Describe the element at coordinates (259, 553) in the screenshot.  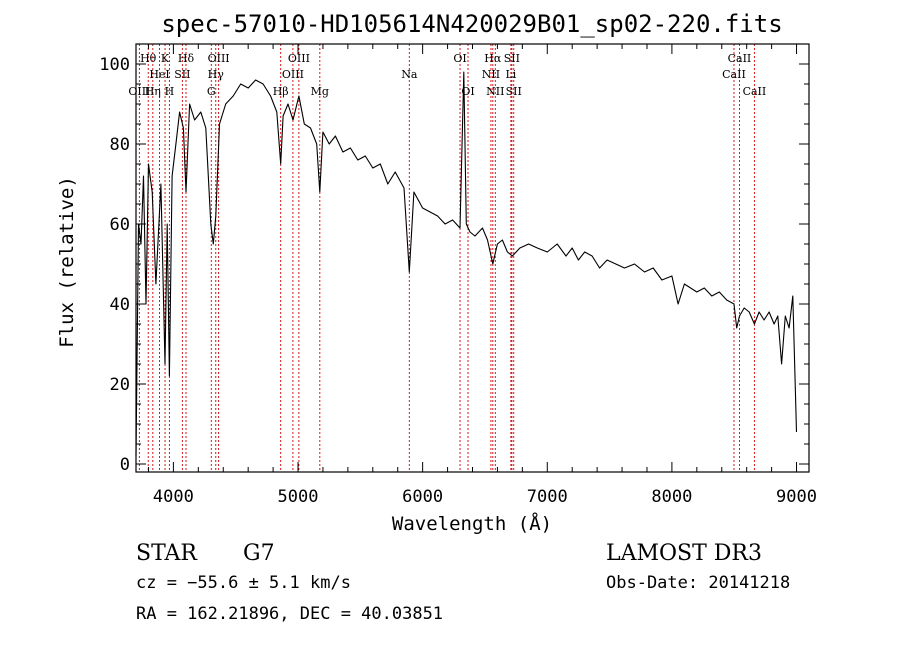
I see `spectral-subclass: G7` at that location.